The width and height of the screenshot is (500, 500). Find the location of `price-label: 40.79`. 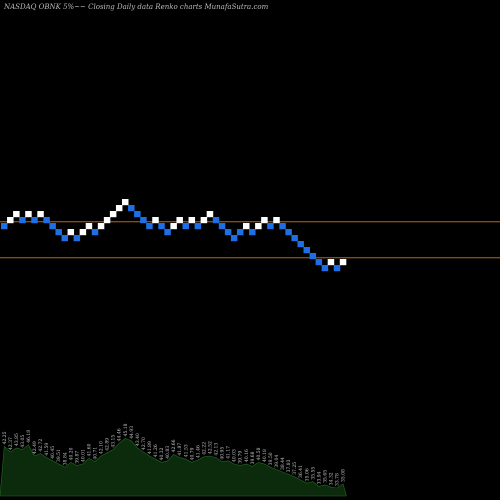

price-label: 40.79 is located at coordinates (192, 453).